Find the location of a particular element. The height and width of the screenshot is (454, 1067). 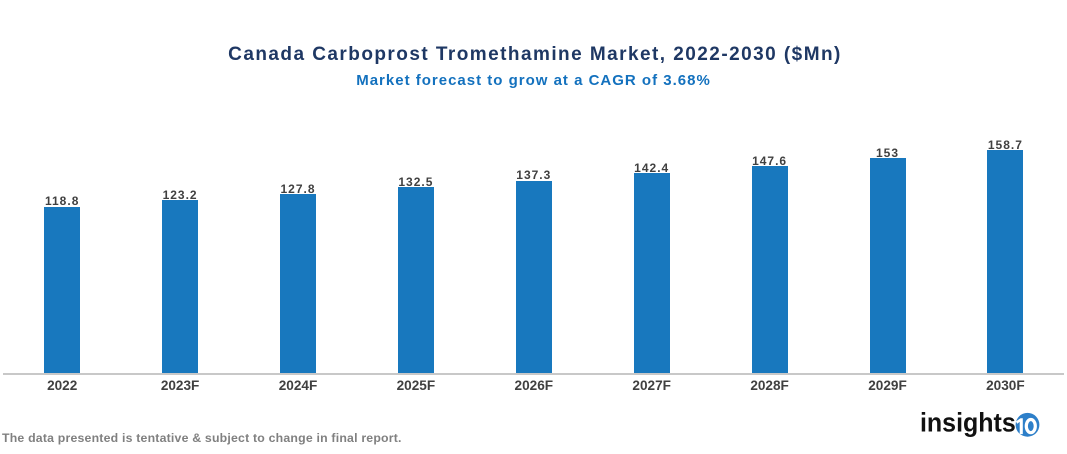

svg-text: insights is located at coordinates (968, 423).